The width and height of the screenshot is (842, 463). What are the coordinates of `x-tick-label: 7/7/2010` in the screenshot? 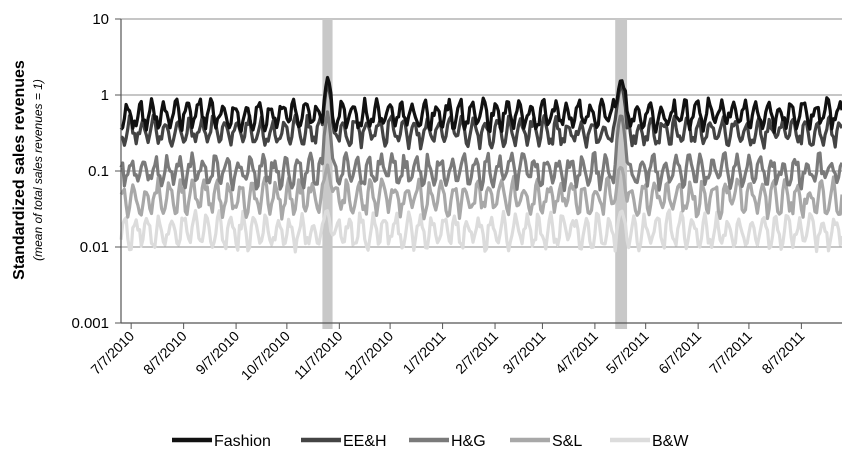 It's located at (112, 353).